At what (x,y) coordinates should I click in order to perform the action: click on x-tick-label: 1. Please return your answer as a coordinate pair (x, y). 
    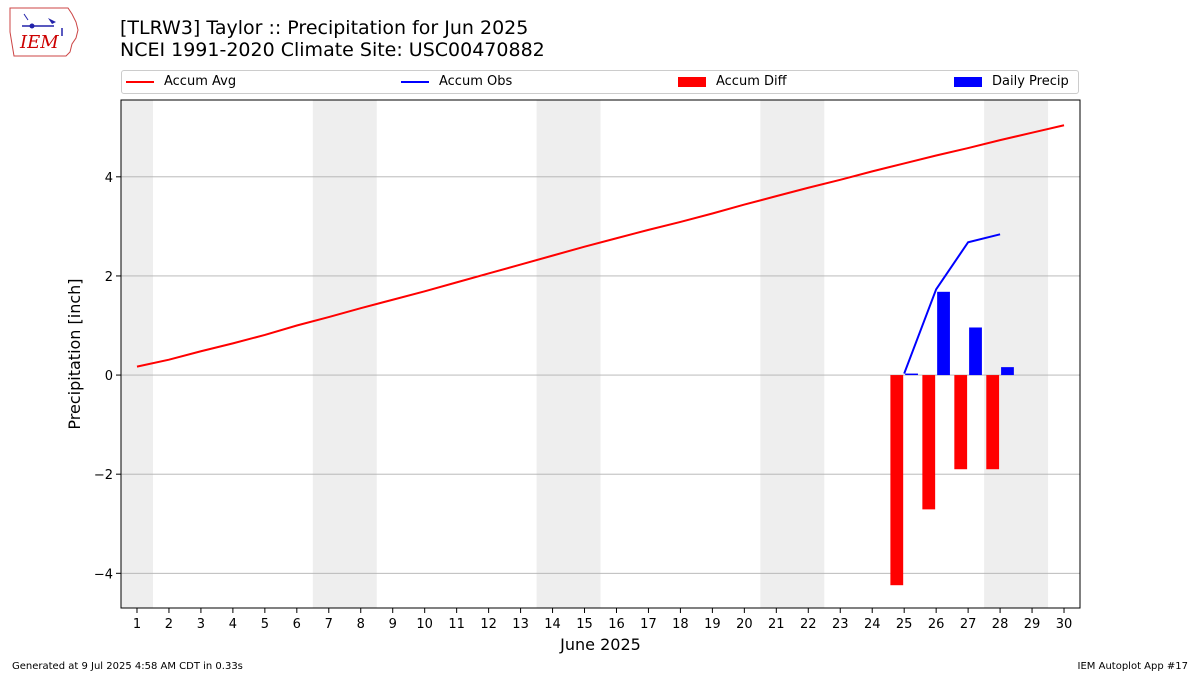
    Looking at the image, I should click on (137, 624).